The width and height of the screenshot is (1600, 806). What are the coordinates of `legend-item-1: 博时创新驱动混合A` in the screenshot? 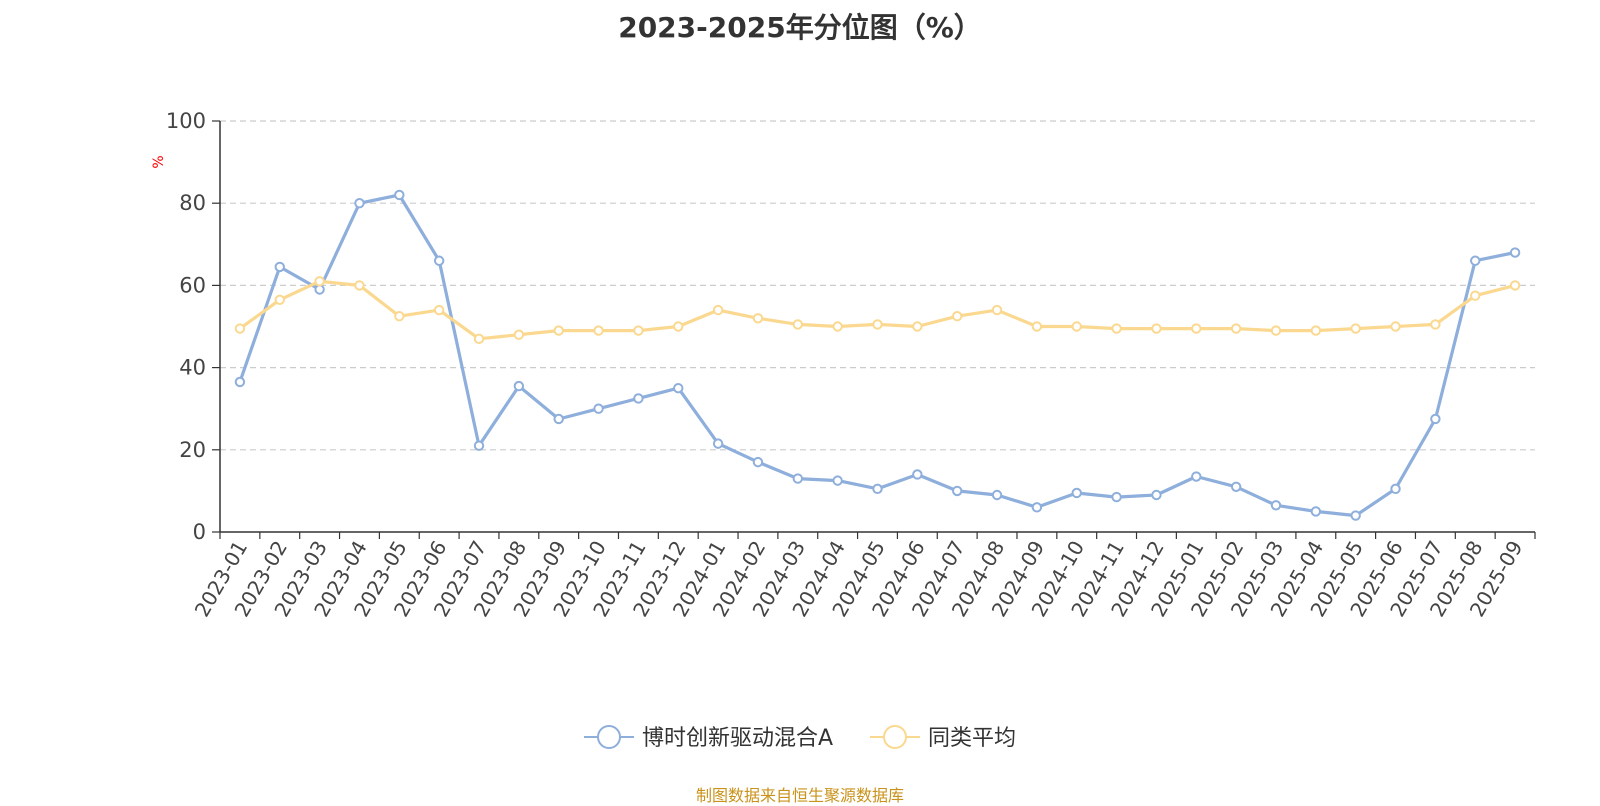 It's located at (708, 738).